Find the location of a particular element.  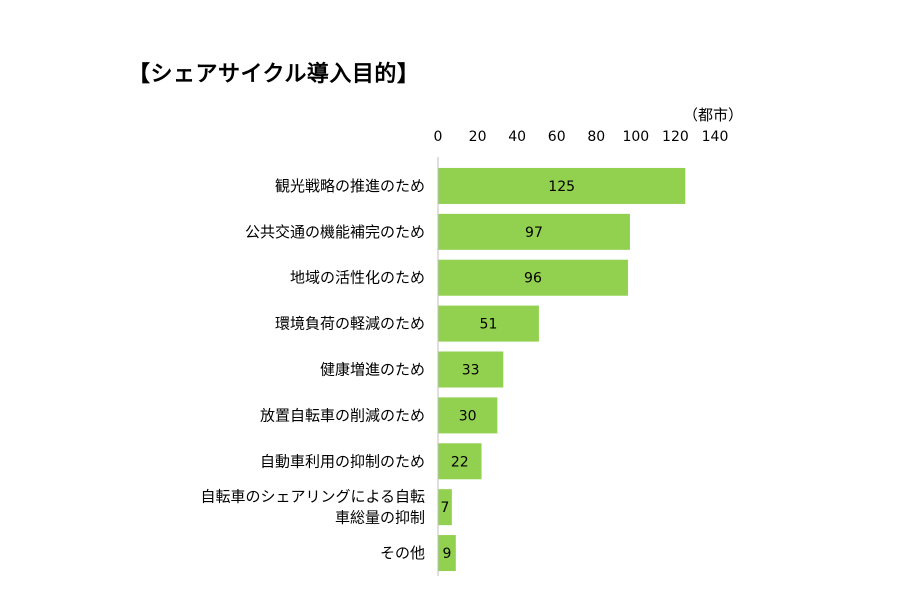

bar-value-label: 30 is located at coordinates (468, 416).